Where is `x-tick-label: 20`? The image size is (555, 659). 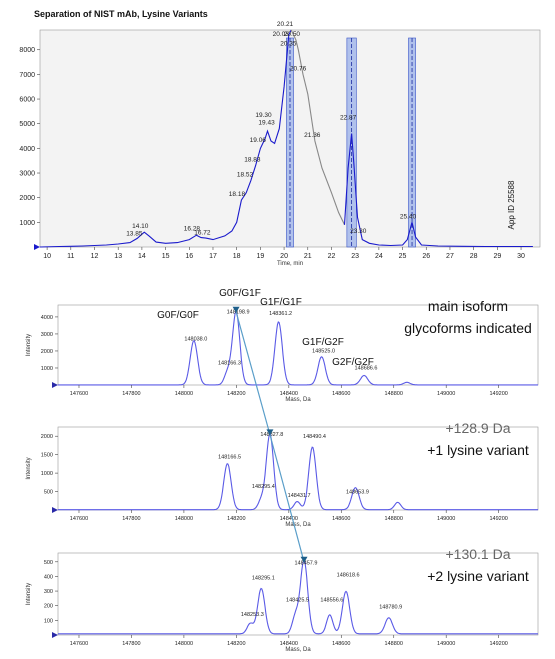
x-tick-label: 20 is located at coordinates (284, 256).